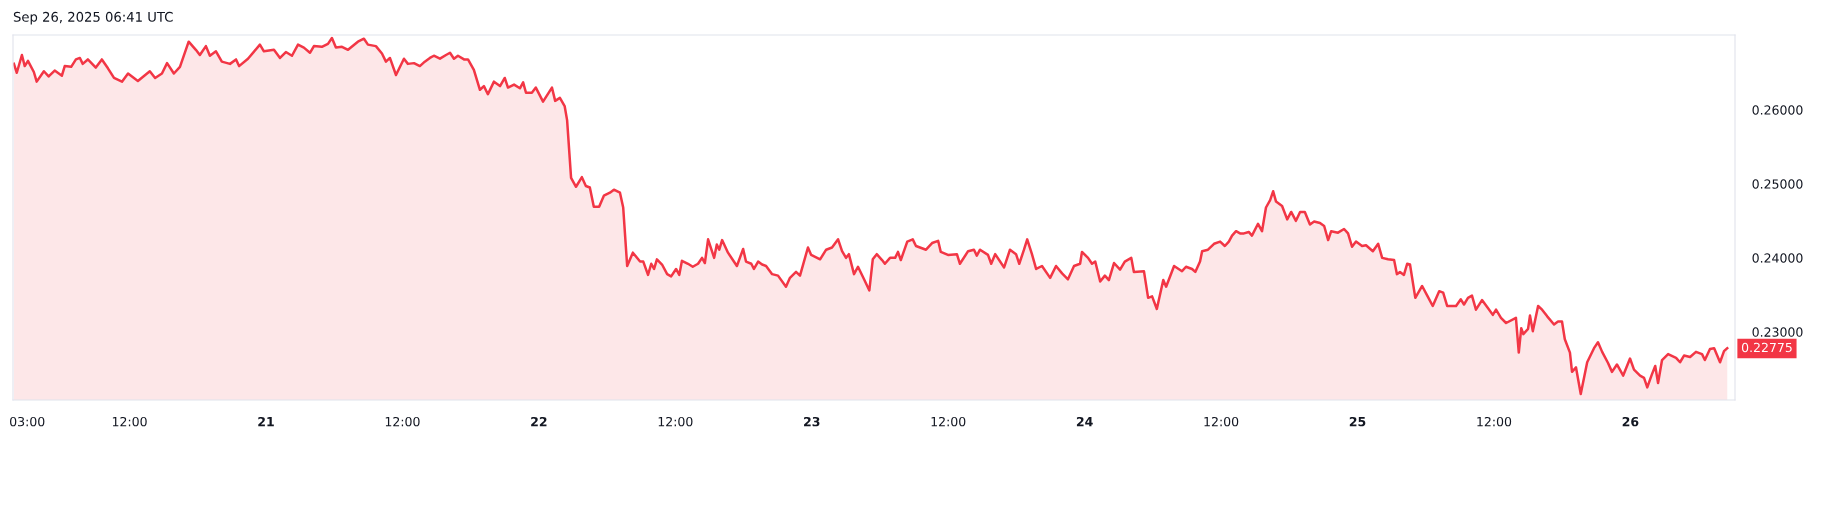 The width and height of the screenshot is (1826, 509). Describe the element at coordinates (1630, 421) in the screenshot. I see `x-tick-label: 26` at that location.